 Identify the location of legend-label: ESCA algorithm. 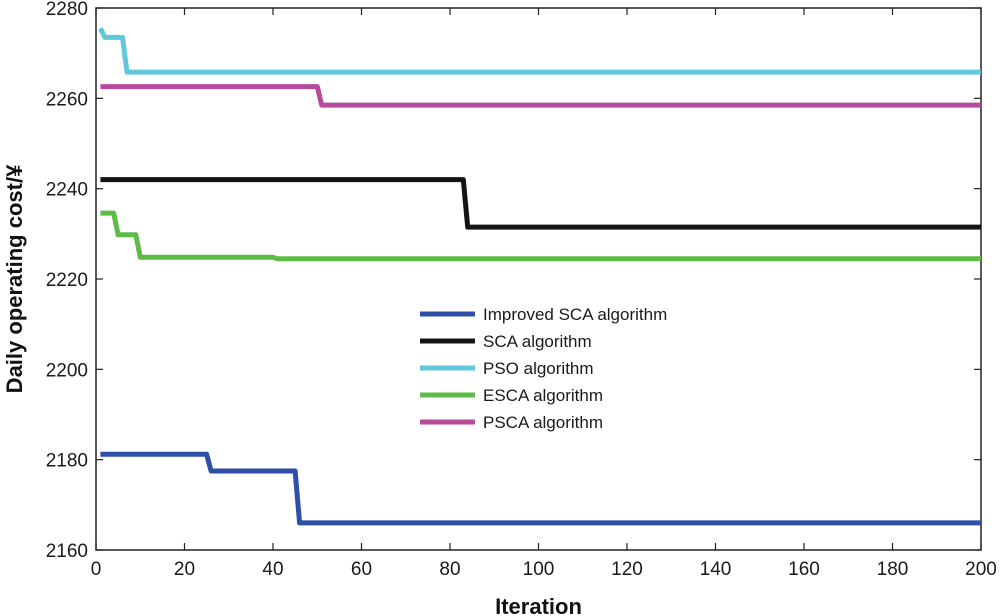
(543, 395).